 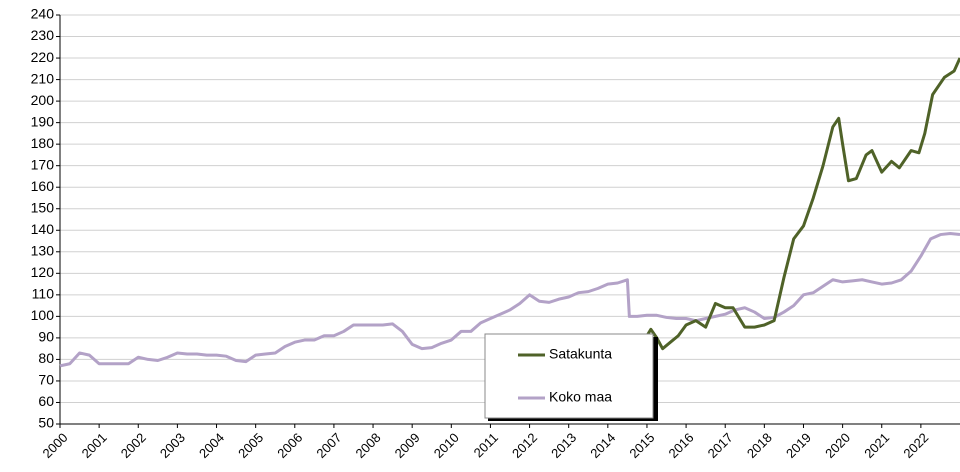 What do you see at coordinates (915, 445) in the screenshot?
I see `x-tick-label: 2022` at bounding box center [915, 445].